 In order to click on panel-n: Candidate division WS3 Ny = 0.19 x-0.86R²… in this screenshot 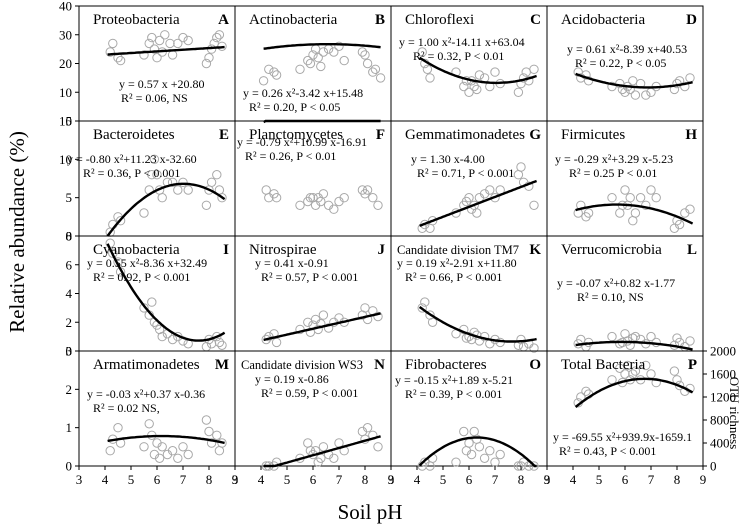, I will do `click(313, 418)`.